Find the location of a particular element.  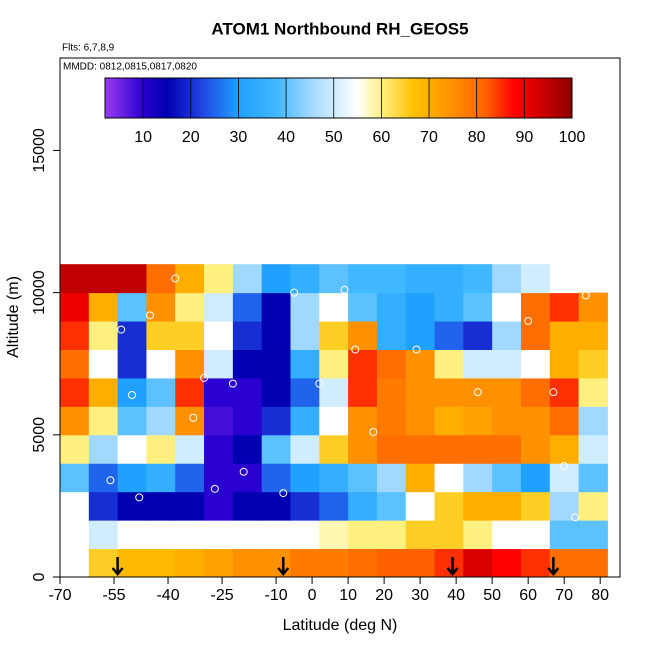

colorbar-tick-label: 90 is located at coordinates (524, 137).